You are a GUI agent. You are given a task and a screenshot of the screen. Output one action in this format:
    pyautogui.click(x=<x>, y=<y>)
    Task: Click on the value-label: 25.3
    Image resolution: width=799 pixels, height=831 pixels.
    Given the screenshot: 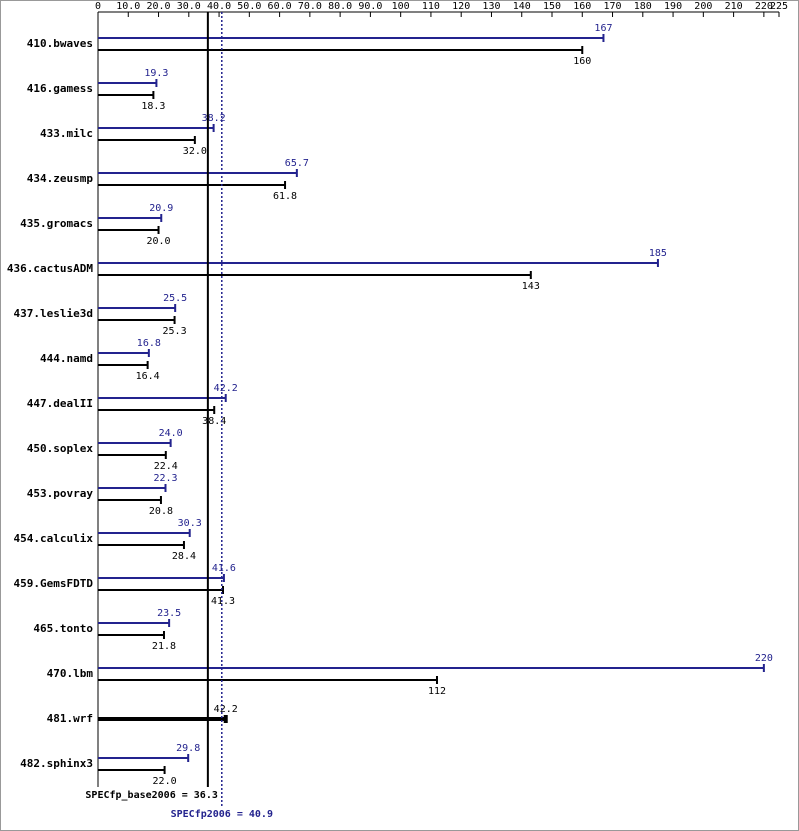 What is the action you would take?
    pyautogui.click(x=175, y=331)
    